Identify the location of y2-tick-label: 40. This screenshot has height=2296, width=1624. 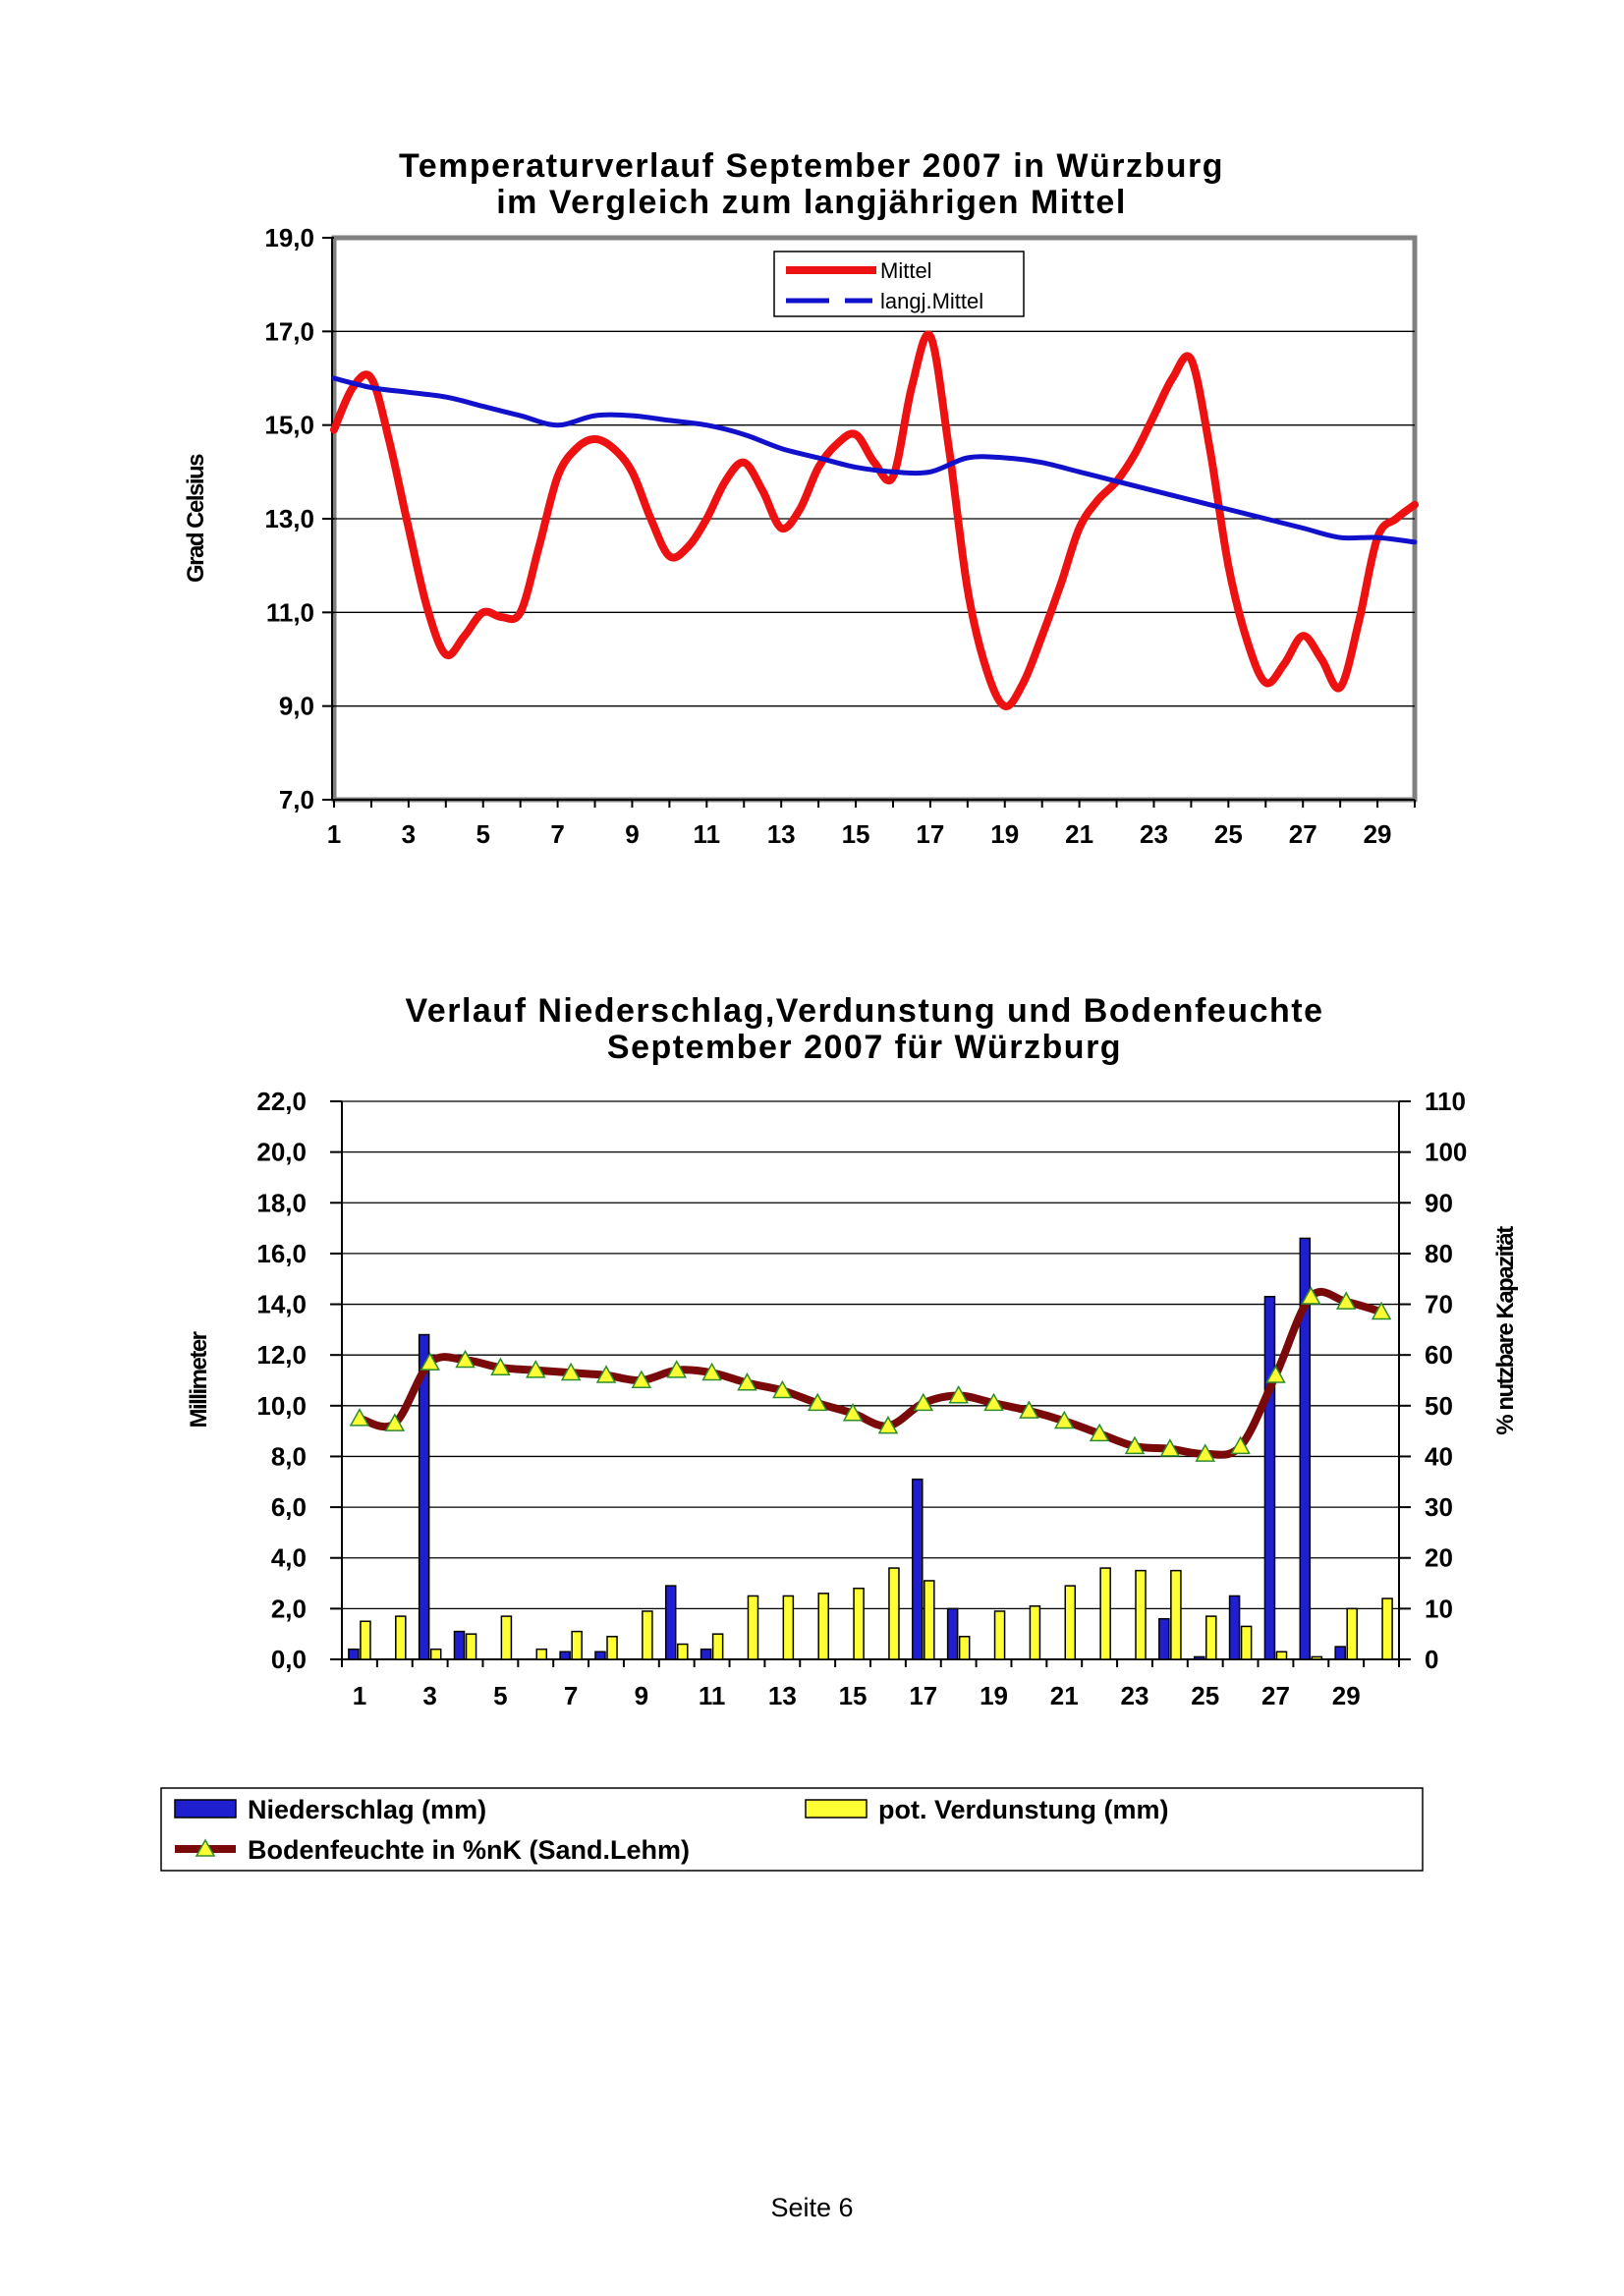
(1439, 1456).